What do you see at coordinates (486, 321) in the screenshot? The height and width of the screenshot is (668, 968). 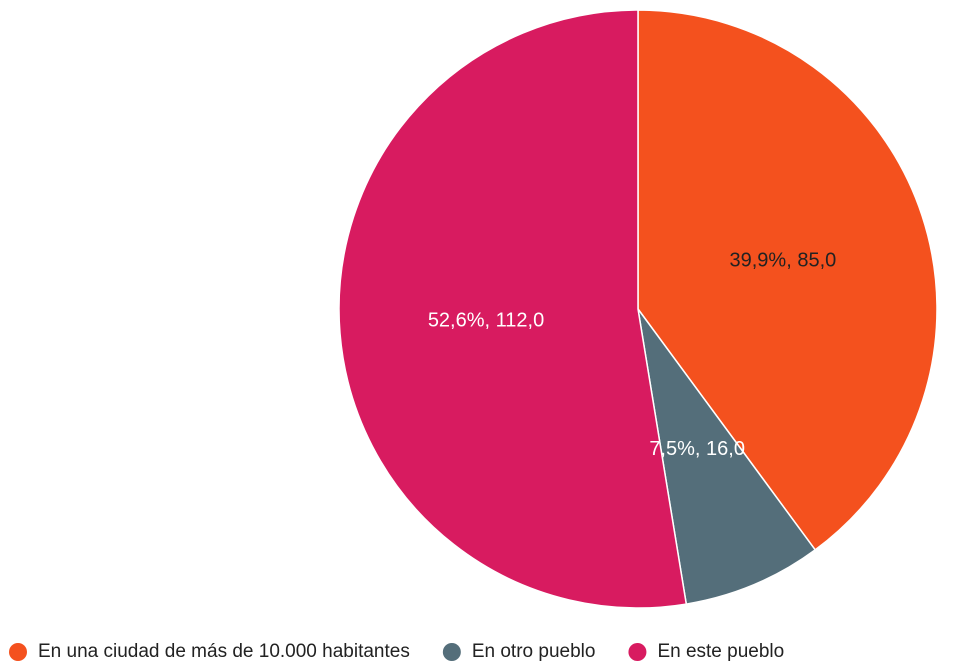 I see `slice-label: 52,6%, 112,0` at bounding box center [486, 321].